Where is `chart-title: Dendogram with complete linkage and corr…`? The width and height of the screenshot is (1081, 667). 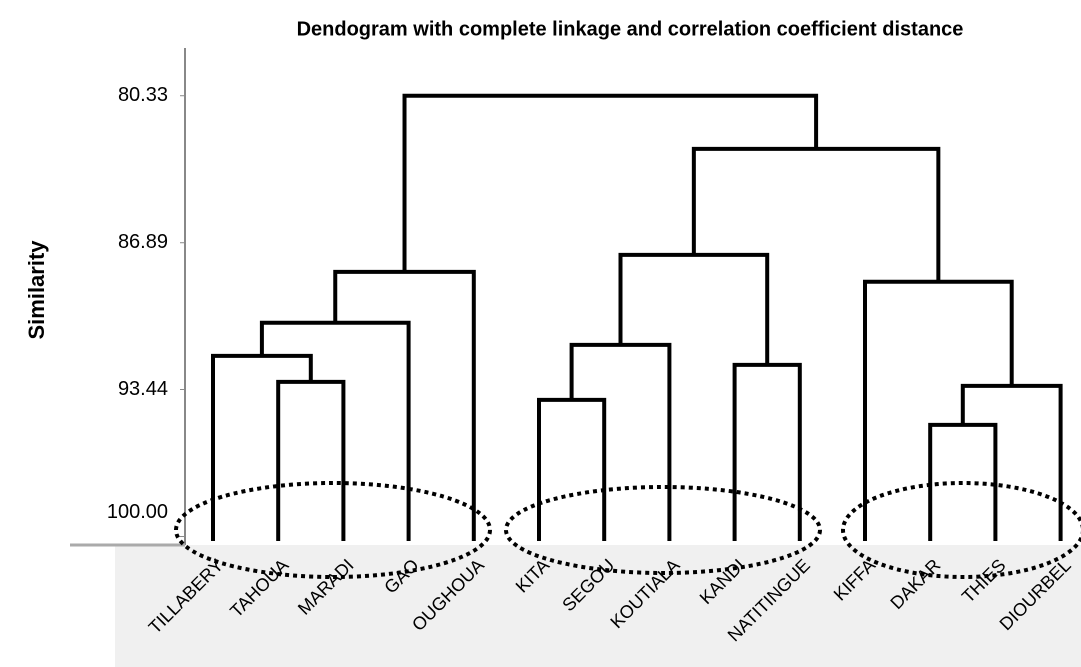
chart-title: Dendogram with complete linkage and corr… is located at coordinates (630, 29).